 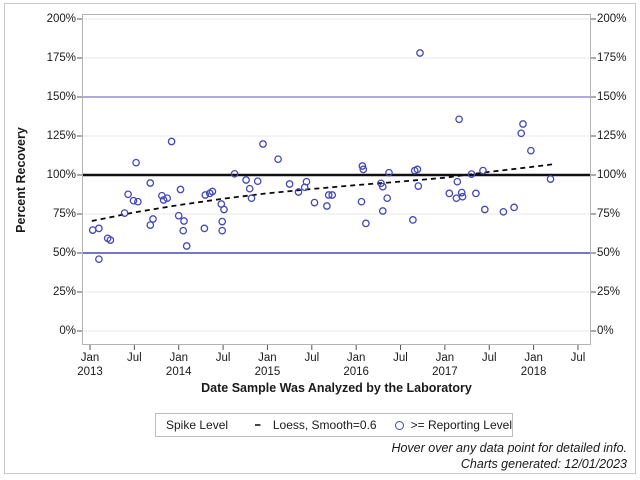 What do you see at coordinates (61, 136) in the screenshot?
I see `y-tick-label-left: 125%` at bounding box center [61, 136].